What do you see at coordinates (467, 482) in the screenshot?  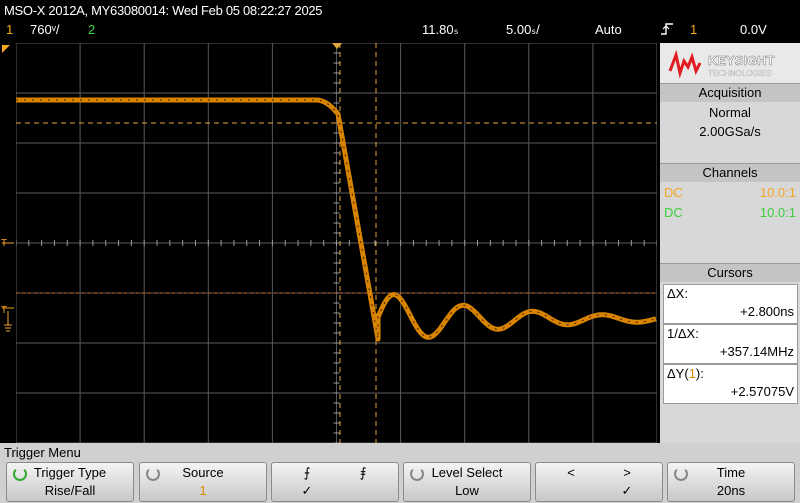 I see `level-select-button: Level Select Low` at bounding box center [467, 482].